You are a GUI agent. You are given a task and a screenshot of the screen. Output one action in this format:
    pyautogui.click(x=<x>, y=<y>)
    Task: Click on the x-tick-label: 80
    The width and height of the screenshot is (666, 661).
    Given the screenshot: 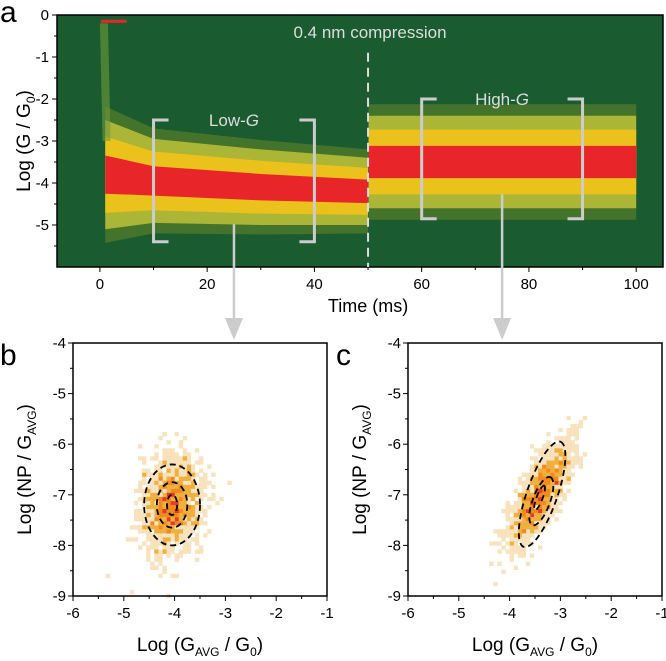 What is the action you would take?
    pyautogui.click(x=529, y=284)
    